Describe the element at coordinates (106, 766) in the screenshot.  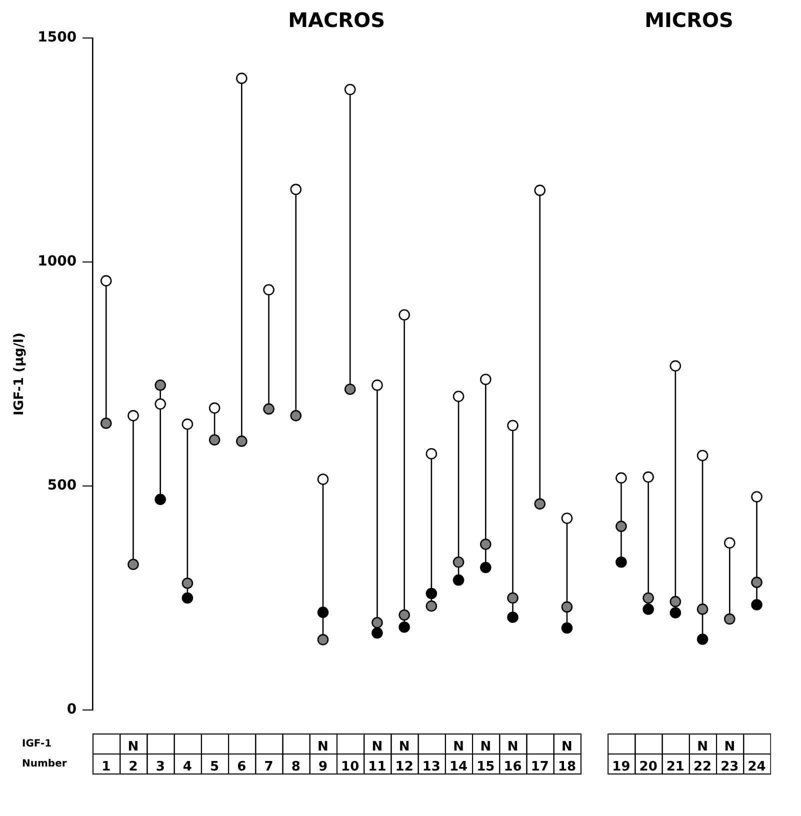
I see `x-tick-label: 1` at that location.